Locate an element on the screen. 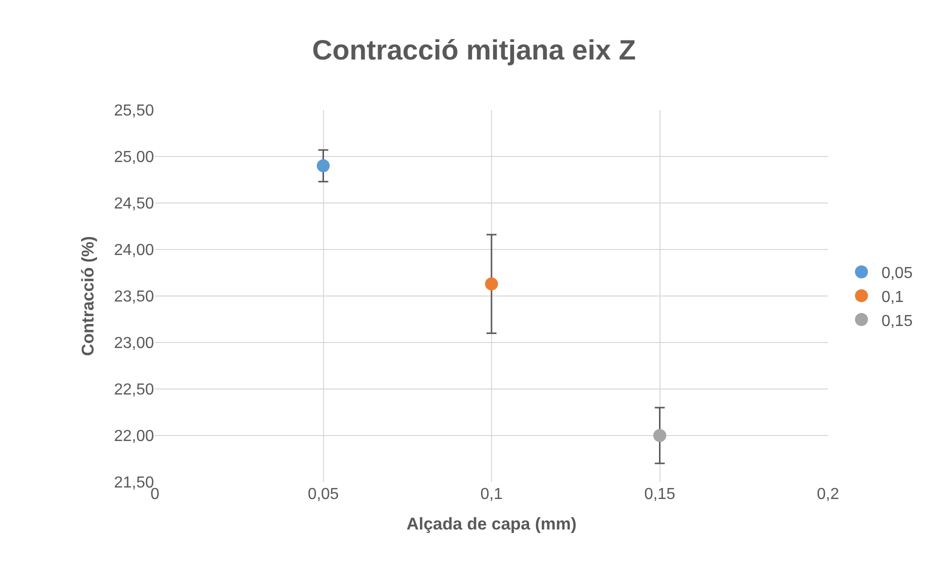  x-tick-label: 0,2 is located at coordinates (828, 494).